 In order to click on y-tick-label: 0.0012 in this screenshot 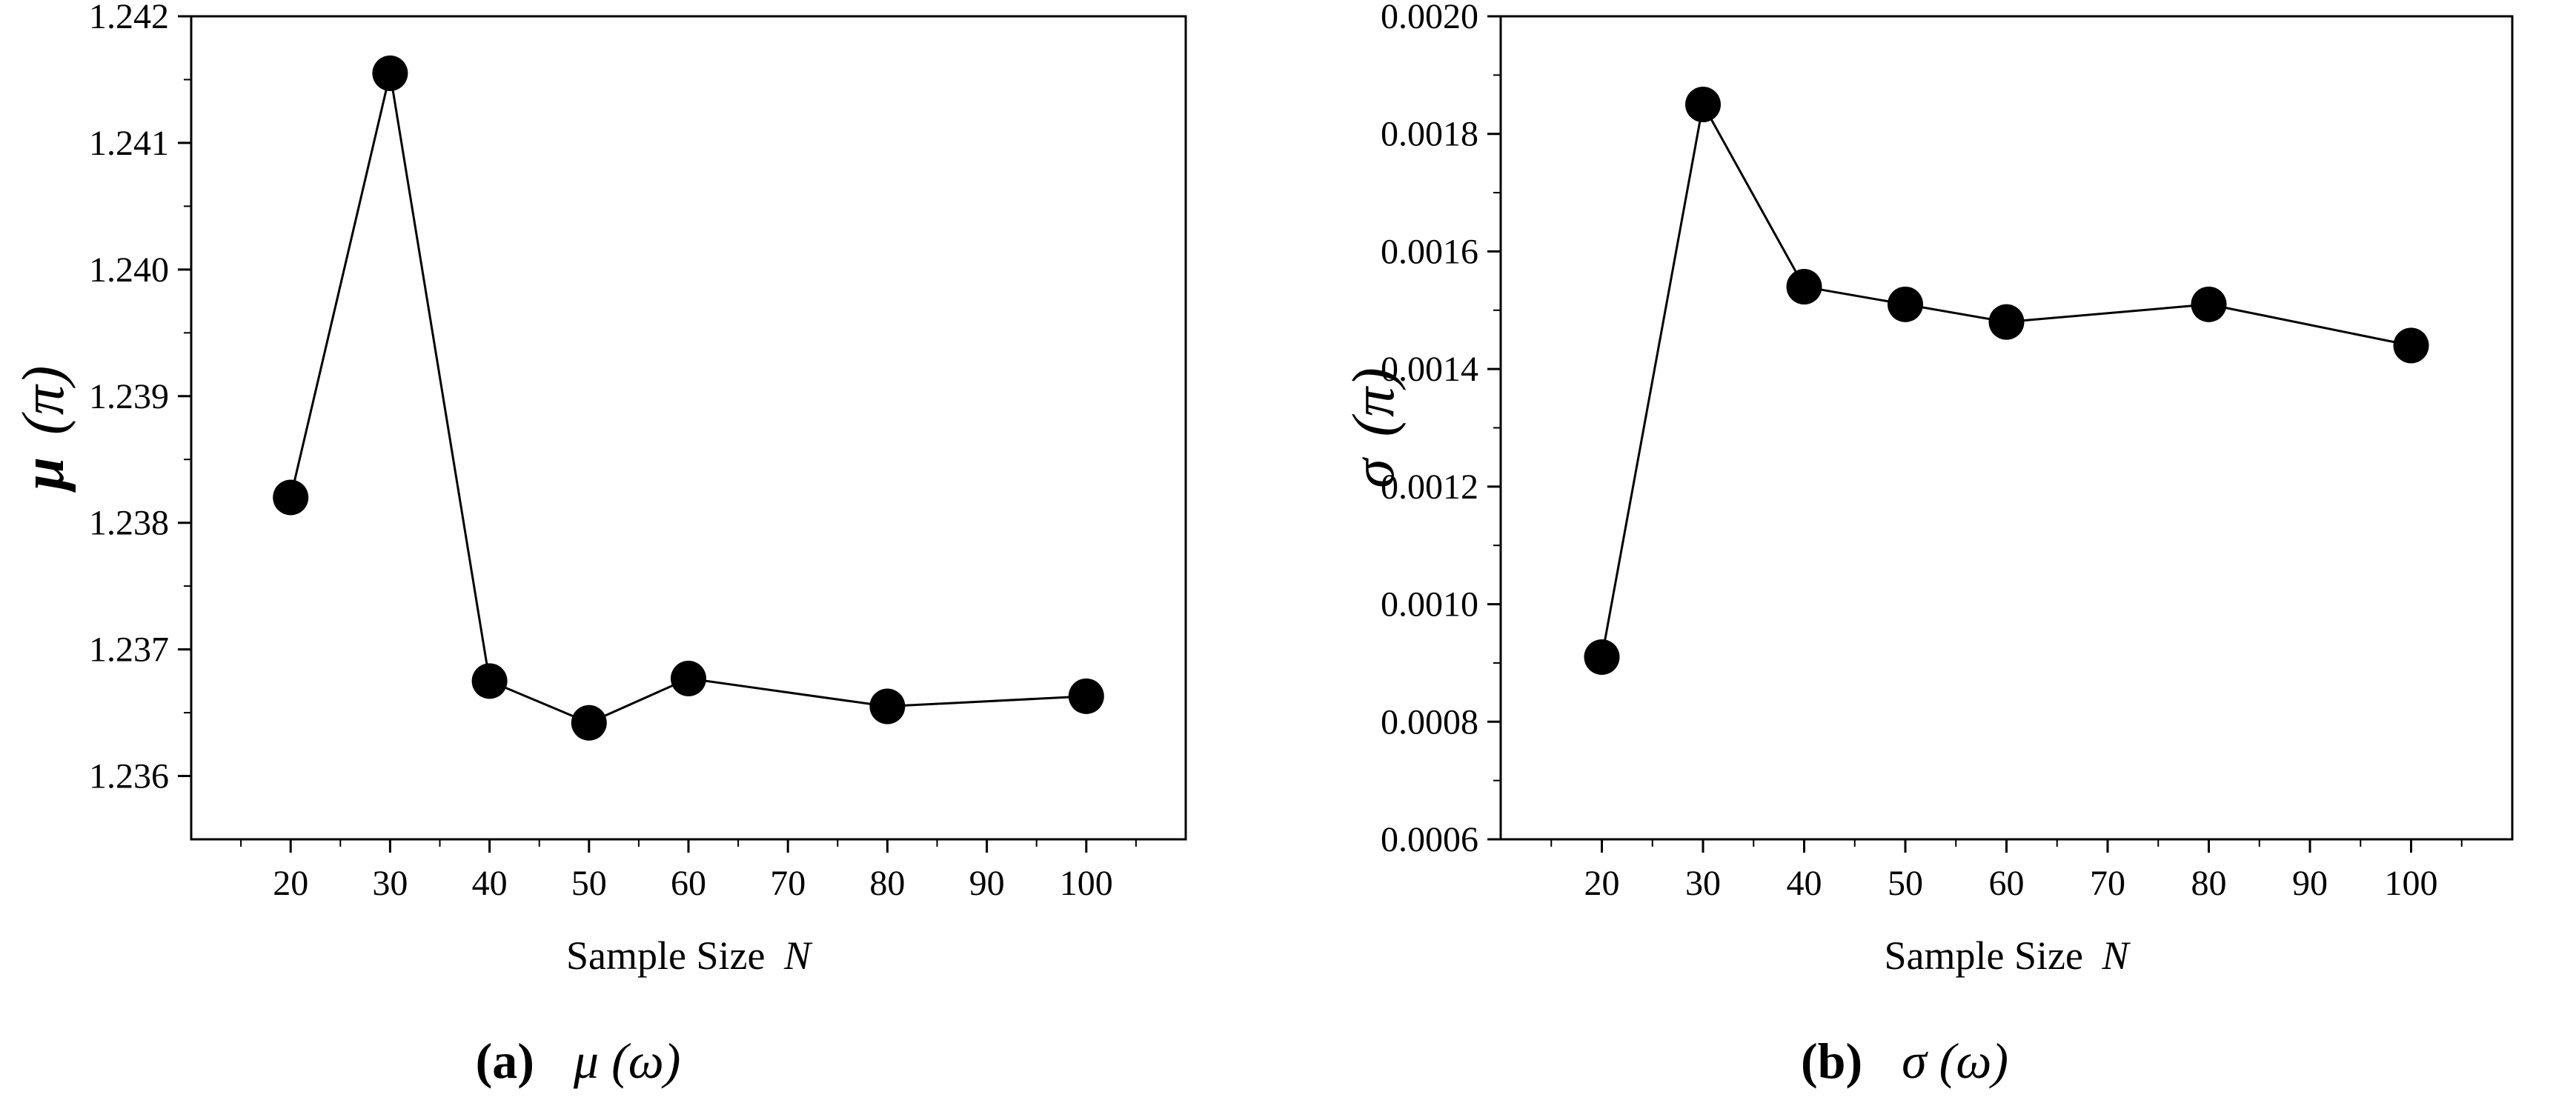, I will do `click(1429, 487)`.